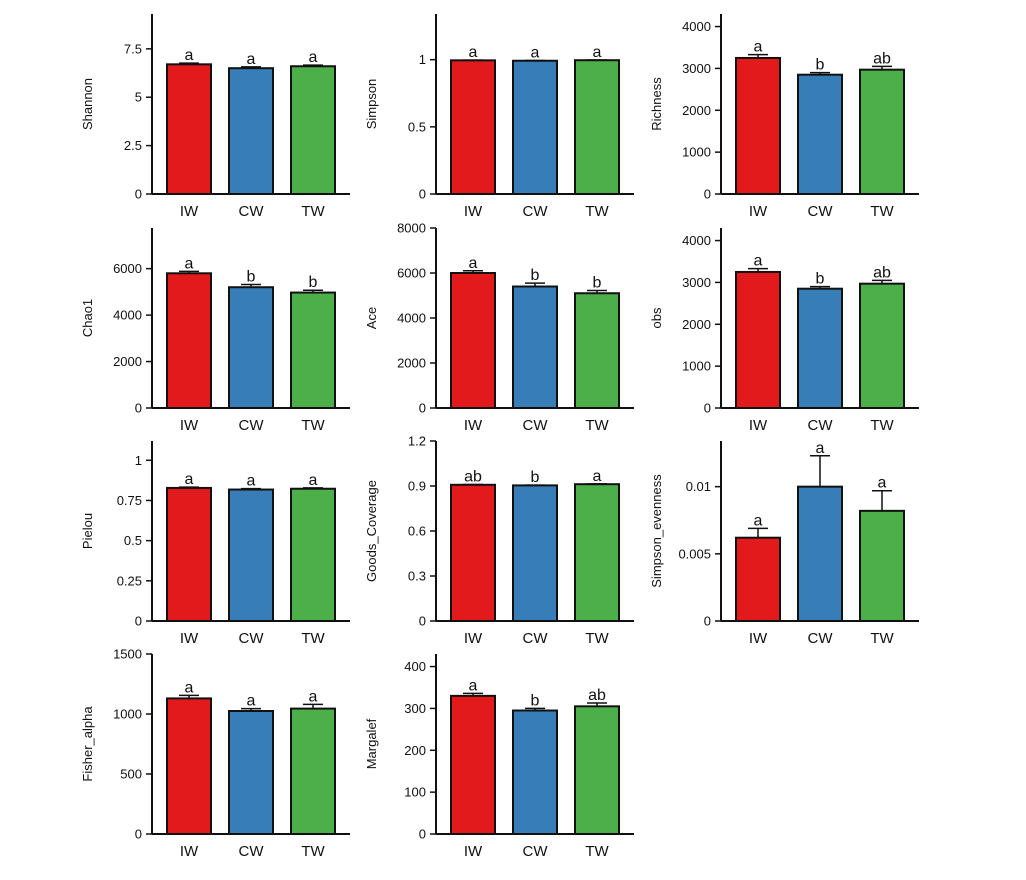  Describe the element at coordinates (499, 117) in the screenshot. I see `chart-simpson: 0 0.5 1 Simpson a IW a CW a TW` at that location.